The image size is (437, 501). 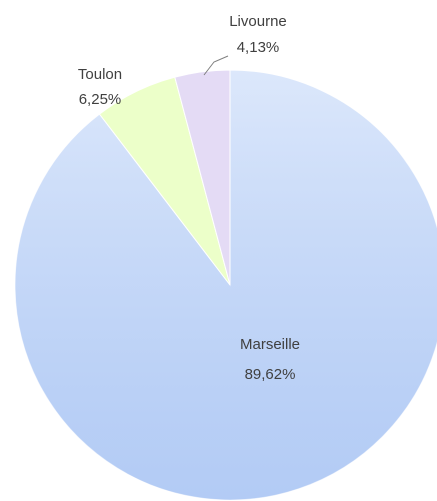 What do you see at coordinates (100, 99) in the screenshot?
I see `slice-value-label: 6,25%` at bounding box center [100, 99].